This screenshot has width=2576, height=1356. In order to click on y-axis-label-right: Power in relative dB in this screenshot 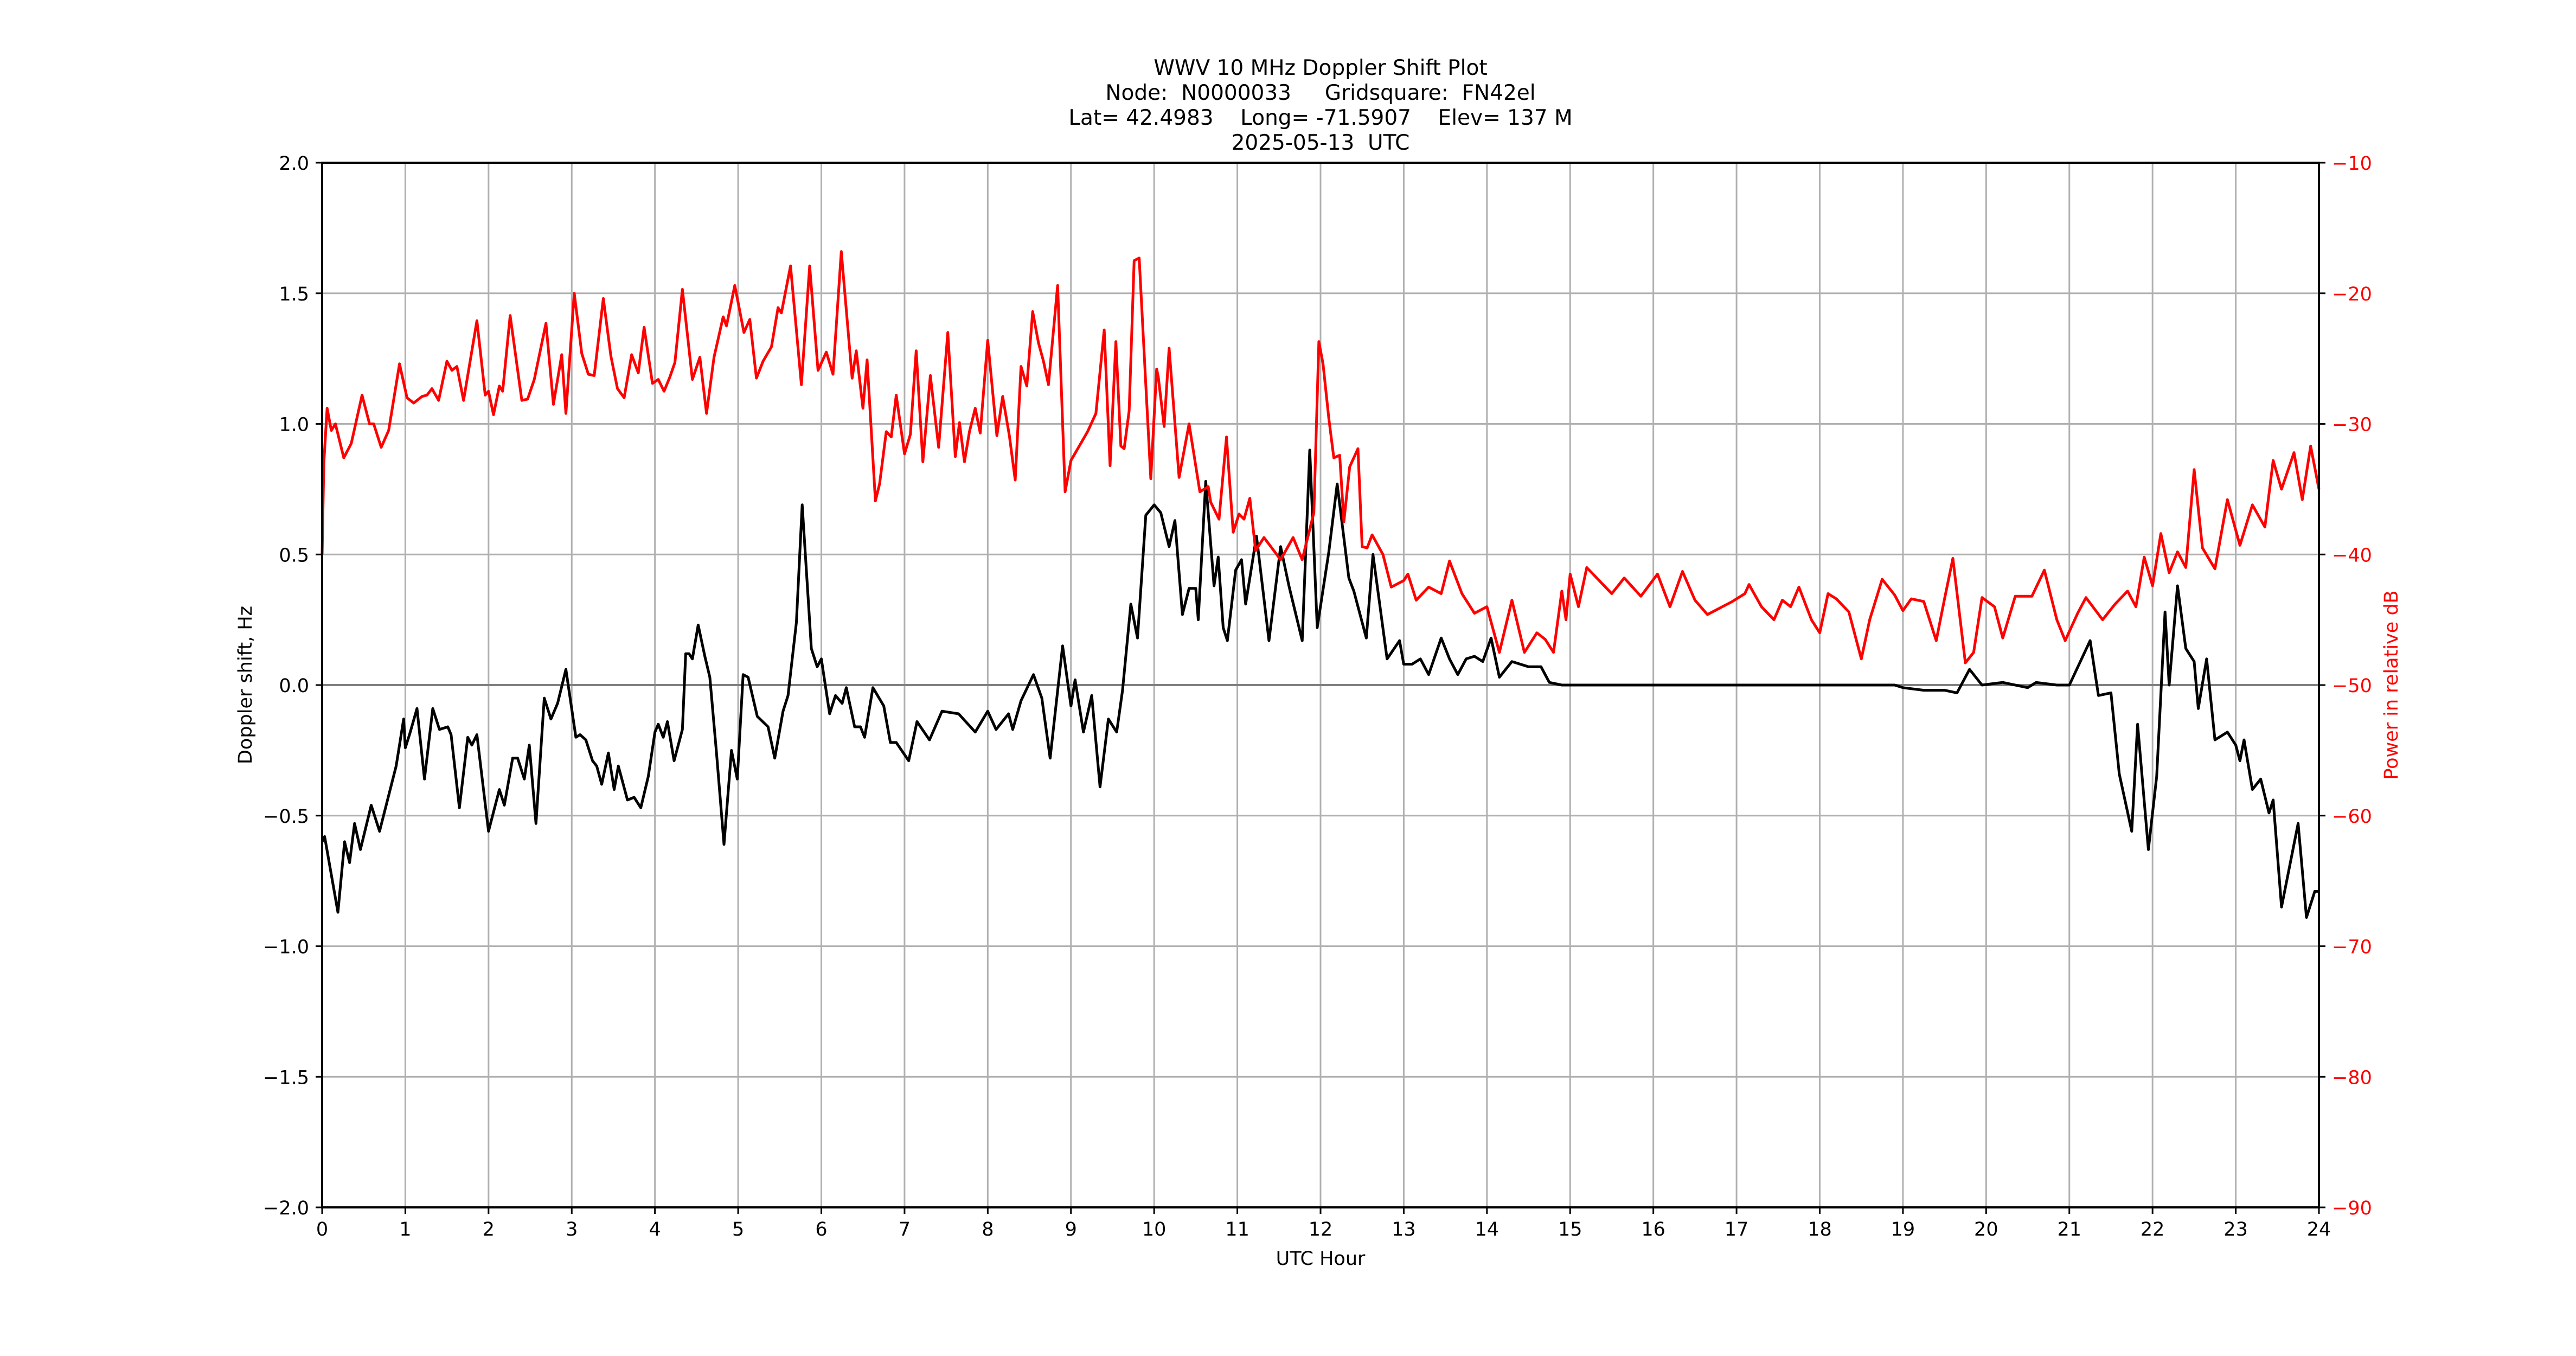, I will do `click(2391, 684)`.